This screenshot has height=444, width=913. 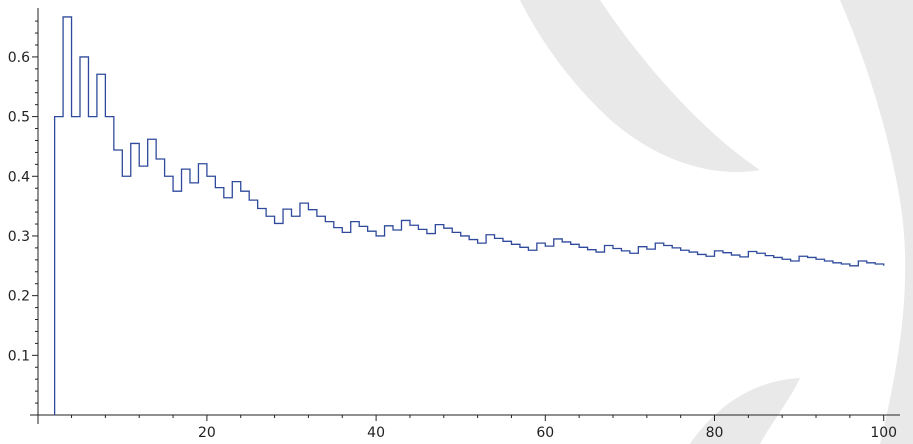 I want to click on x-tick-label: 40, so click(x=376, y=433).